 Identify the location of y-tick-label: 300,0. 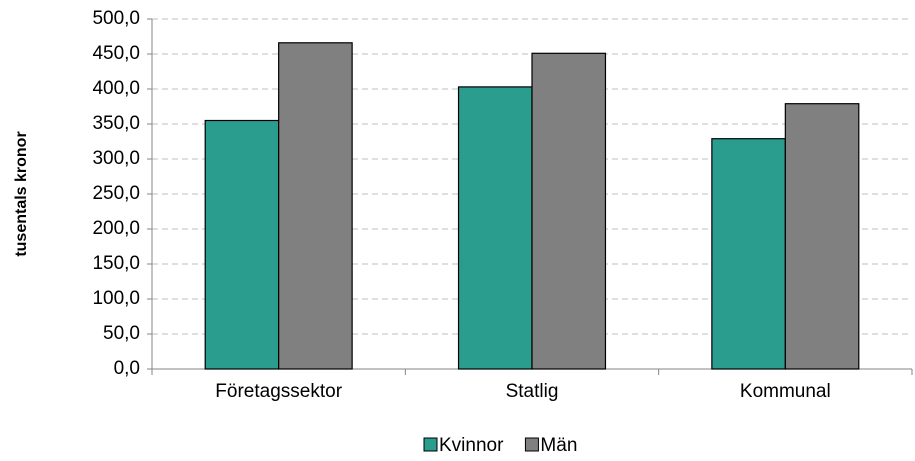
(116, 158).